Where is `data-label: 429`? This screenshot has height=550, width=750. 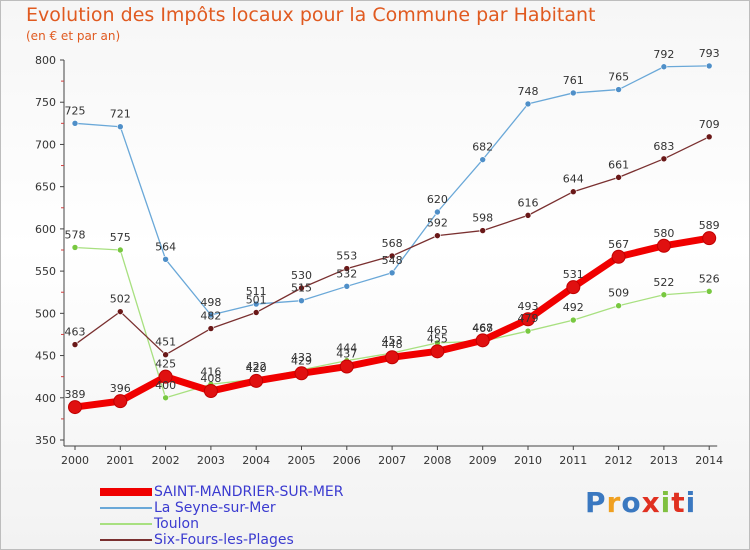 data-label: 429 is located at coordinates (301, 360).